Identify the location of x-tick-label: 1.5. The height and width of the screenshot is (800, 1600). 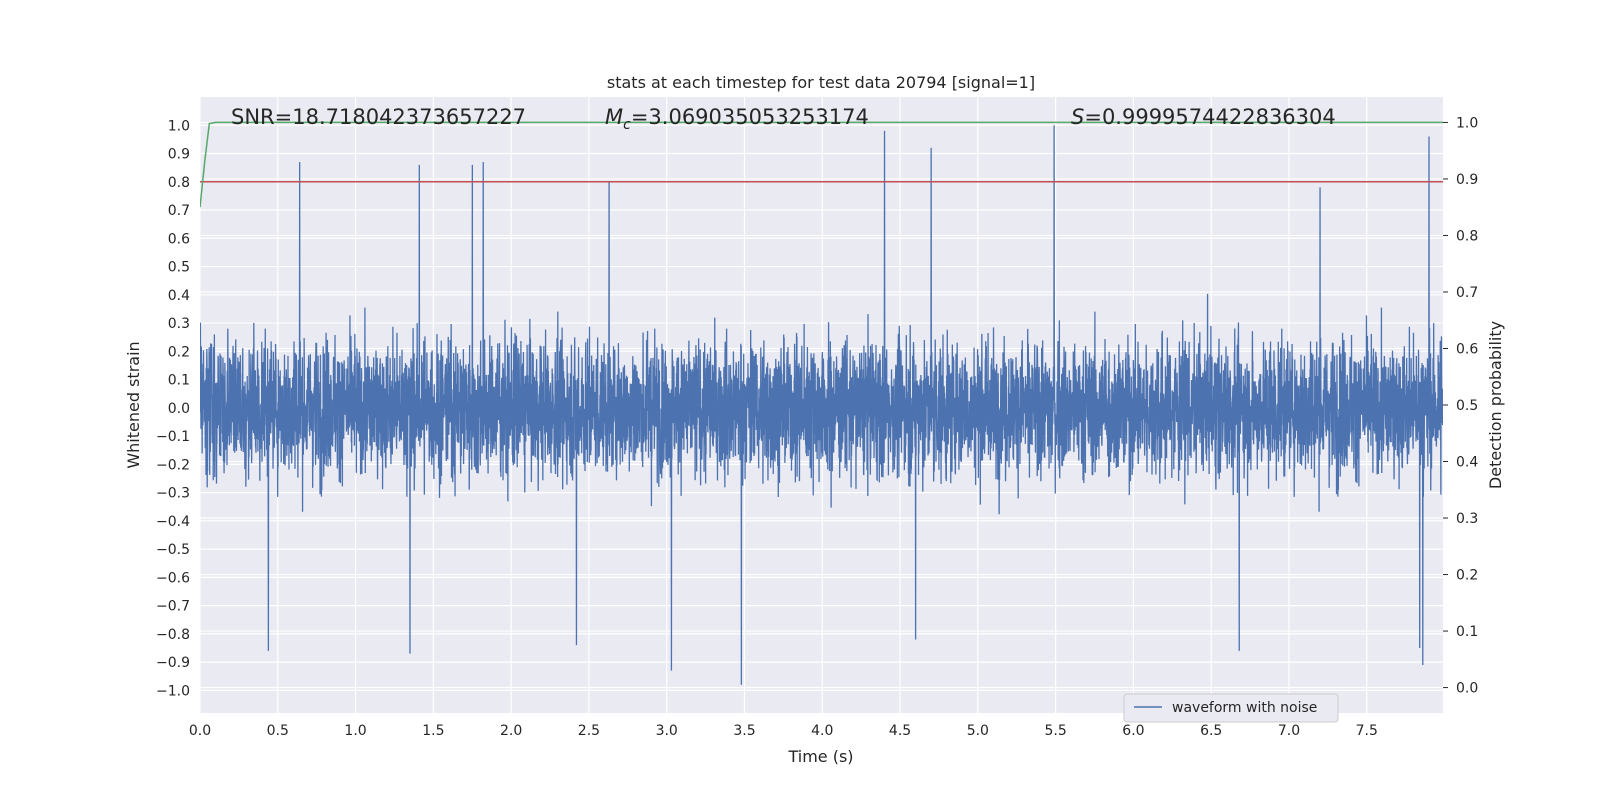
(433, 731).